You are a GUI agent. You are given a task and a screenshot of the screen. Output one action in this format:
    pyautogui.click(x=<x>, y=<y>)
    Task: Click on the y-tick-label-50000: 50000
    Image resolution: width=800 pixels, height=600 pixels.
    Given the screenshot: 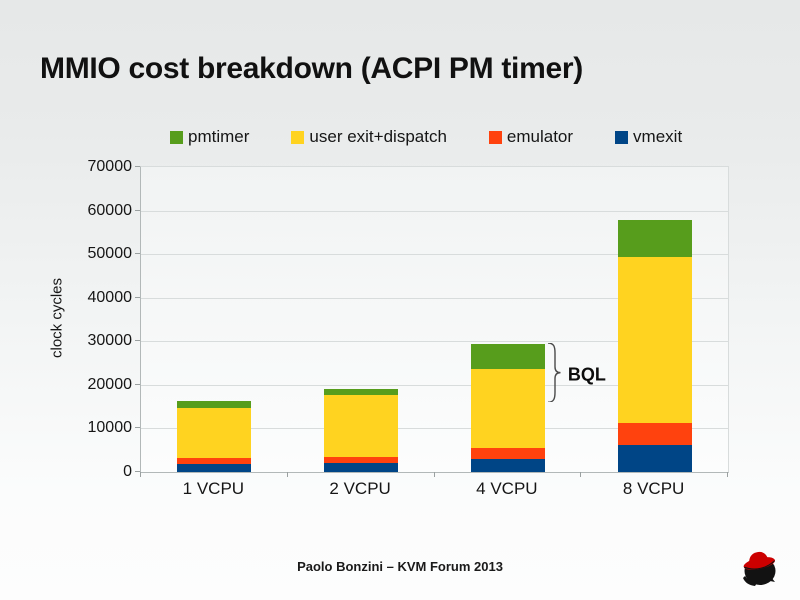 What is the action you would take?
    pyautogui.click(x=110, y=254)
    